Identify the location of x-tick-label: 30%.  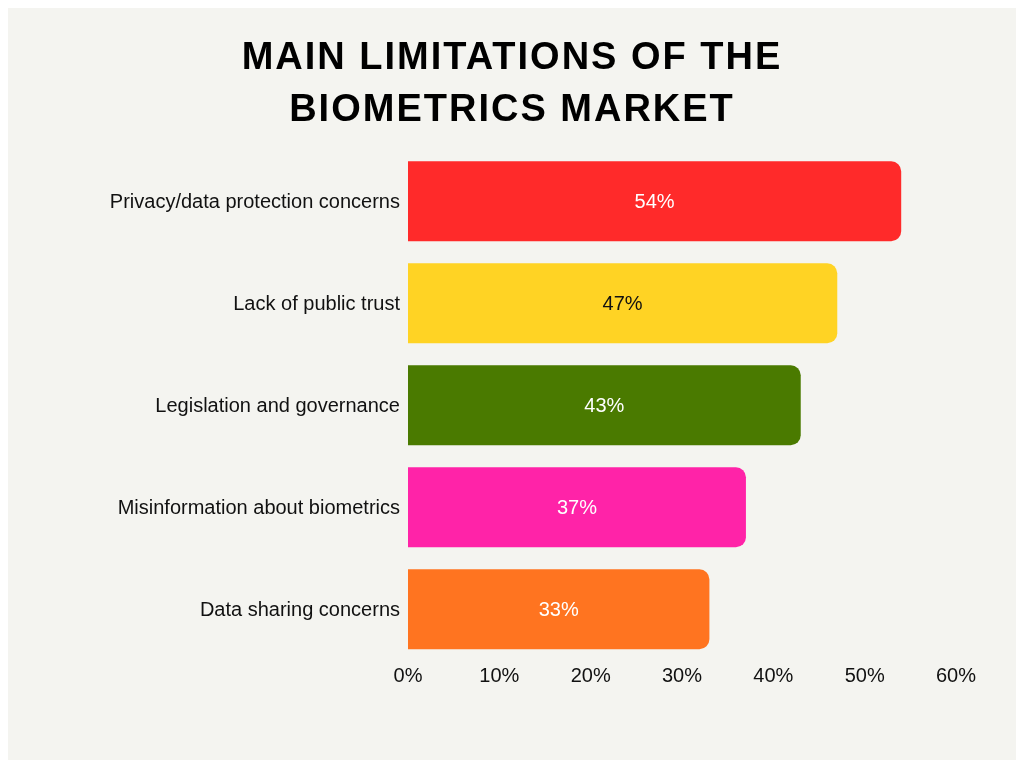
(682, 675).